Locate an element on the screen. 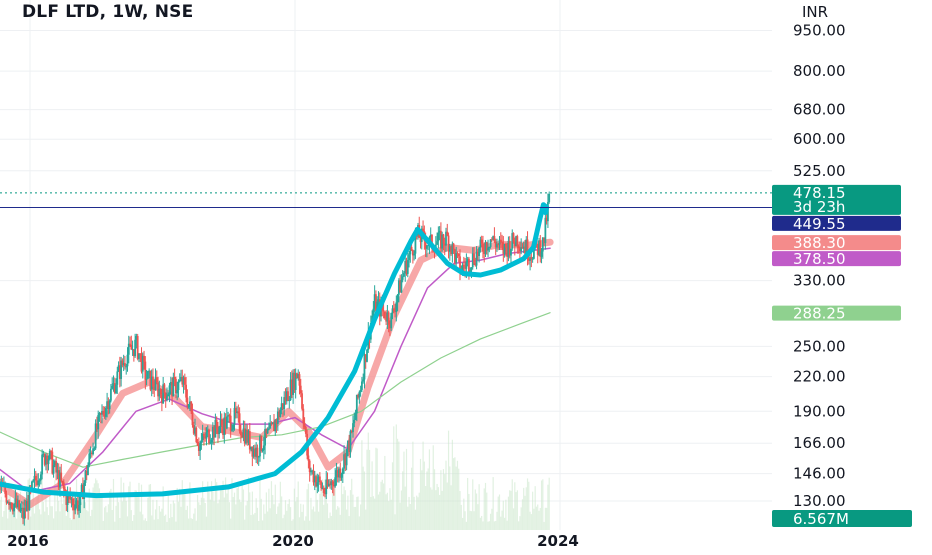 The width and height of the screenshot is (932, 555). y-tick-label: 680.00 is located at coordinates (819, 110).